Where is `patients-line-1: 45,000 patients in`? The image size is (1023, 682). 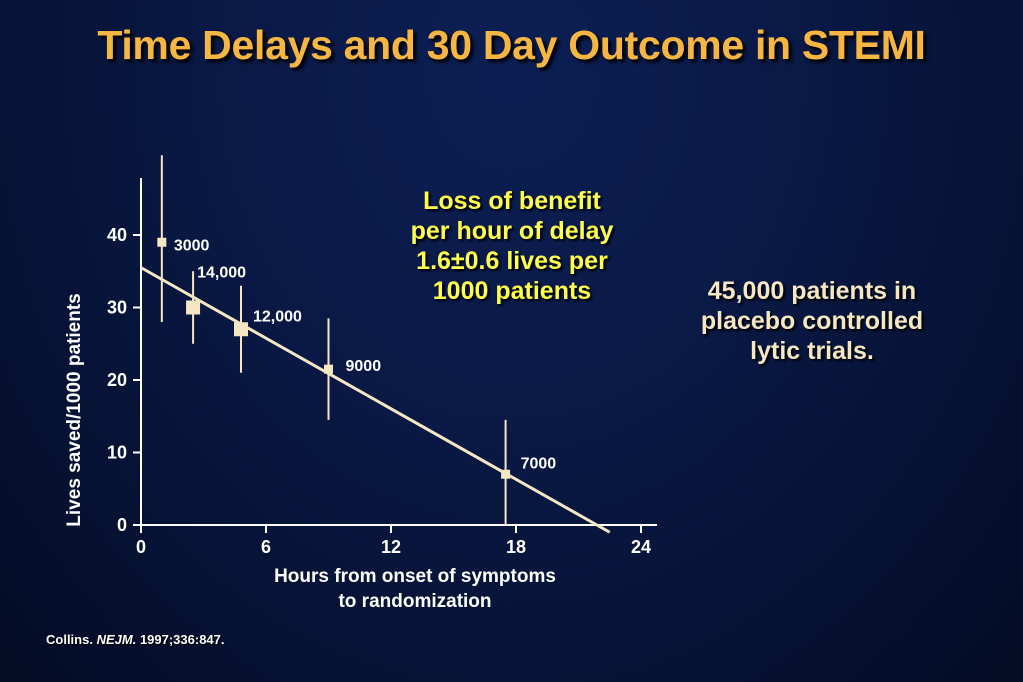
patients-line-1: 45,000 patients in is located at coordinates (812, 291).